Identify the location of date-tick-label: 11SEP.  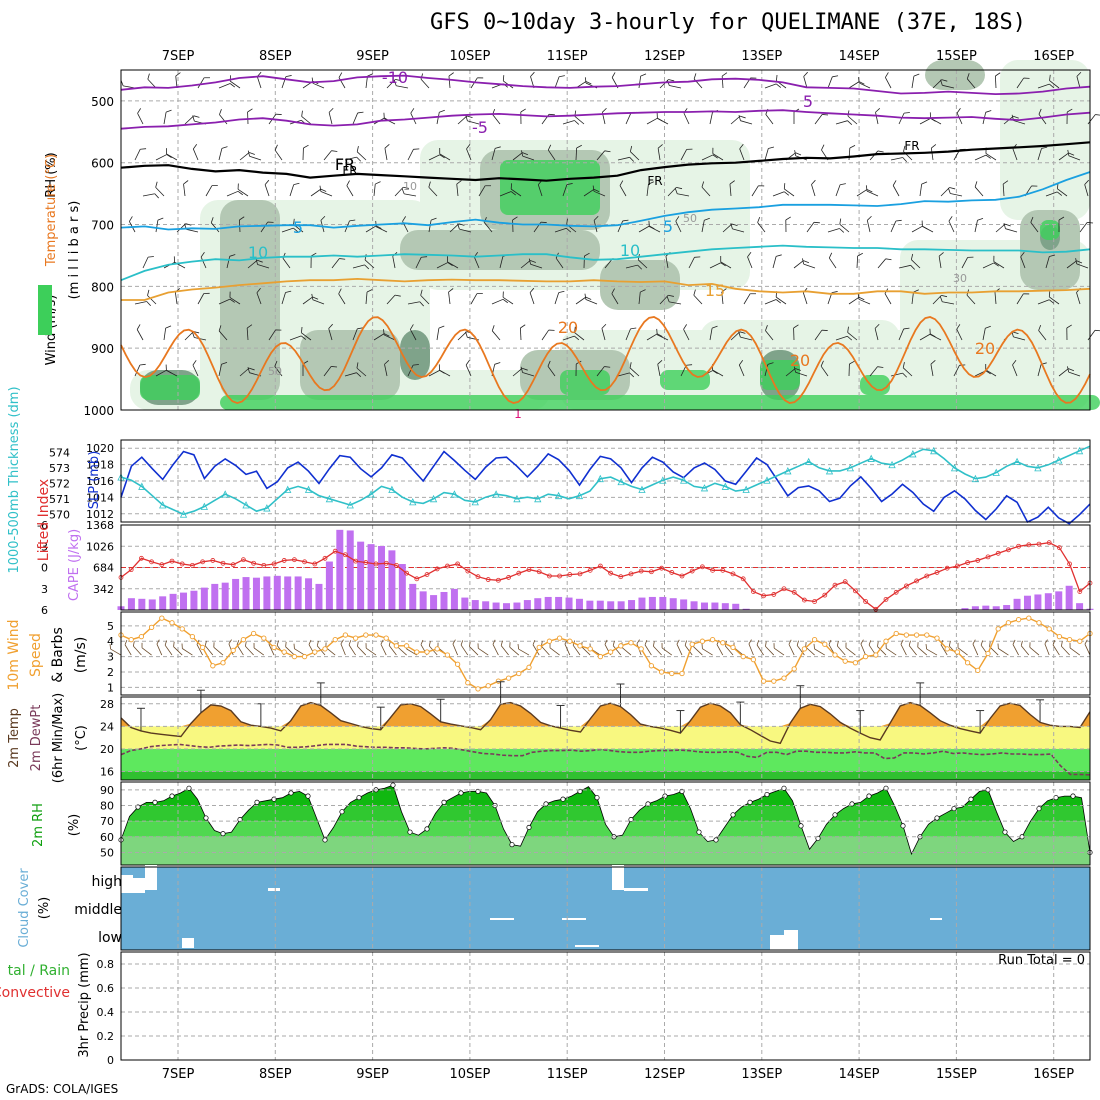
(567, 1074).